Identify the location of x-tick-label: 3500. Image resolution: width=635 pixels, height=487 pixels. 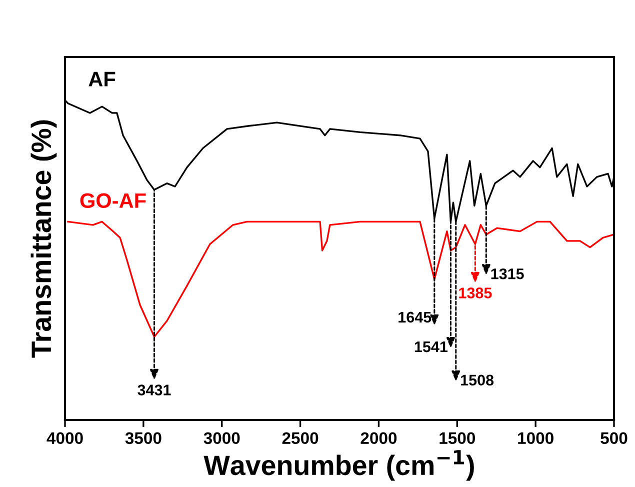
(143, 438).